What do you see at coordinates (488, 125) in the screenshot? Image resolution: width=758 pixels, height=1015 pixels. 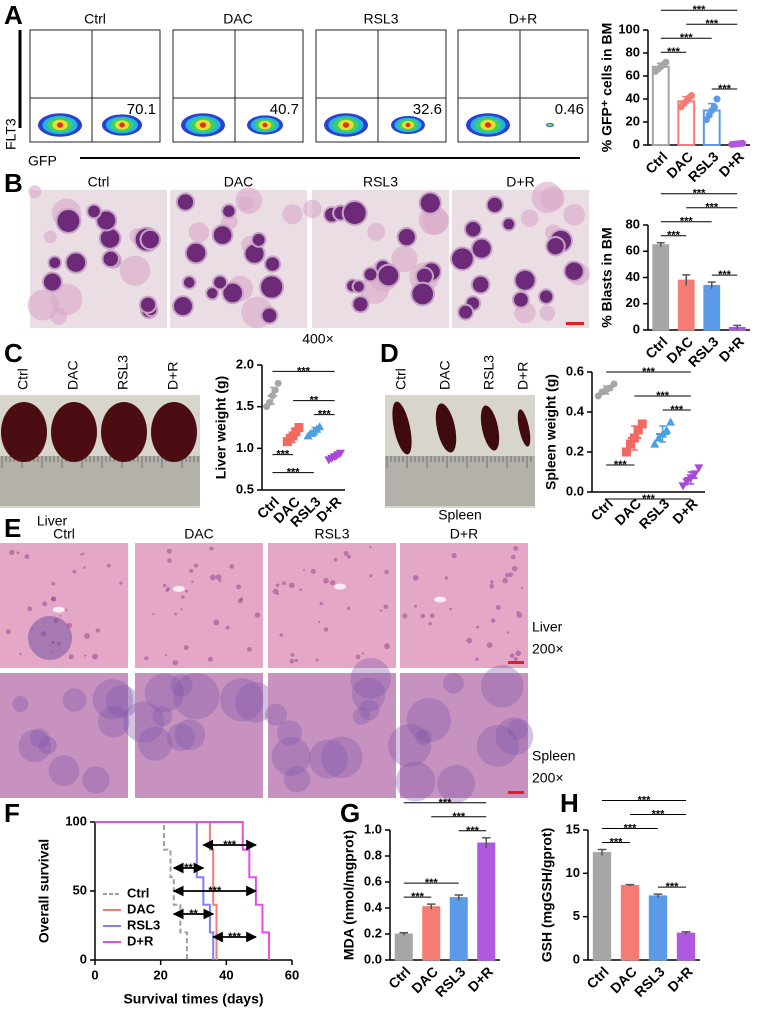 I see `flow-density` at bounding box center [488, 125].